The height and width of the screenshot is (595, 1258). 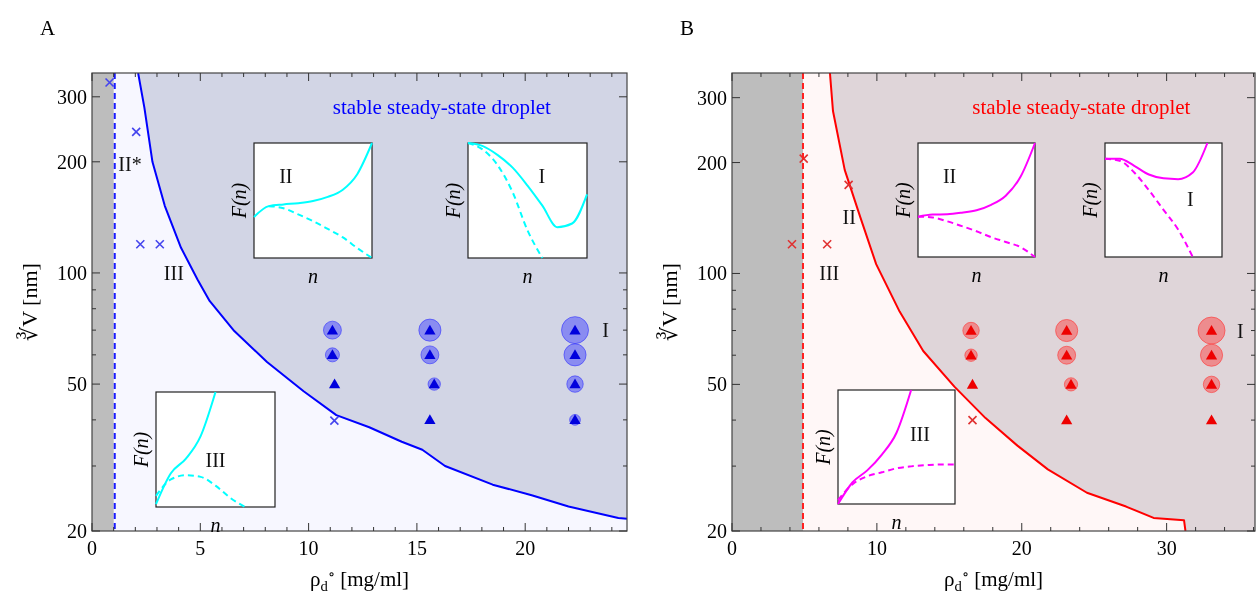 What do you see at coordinates (416, 548) in the screenshot?
I see `x-tick-label: 15` at bounding box center [416, 548].